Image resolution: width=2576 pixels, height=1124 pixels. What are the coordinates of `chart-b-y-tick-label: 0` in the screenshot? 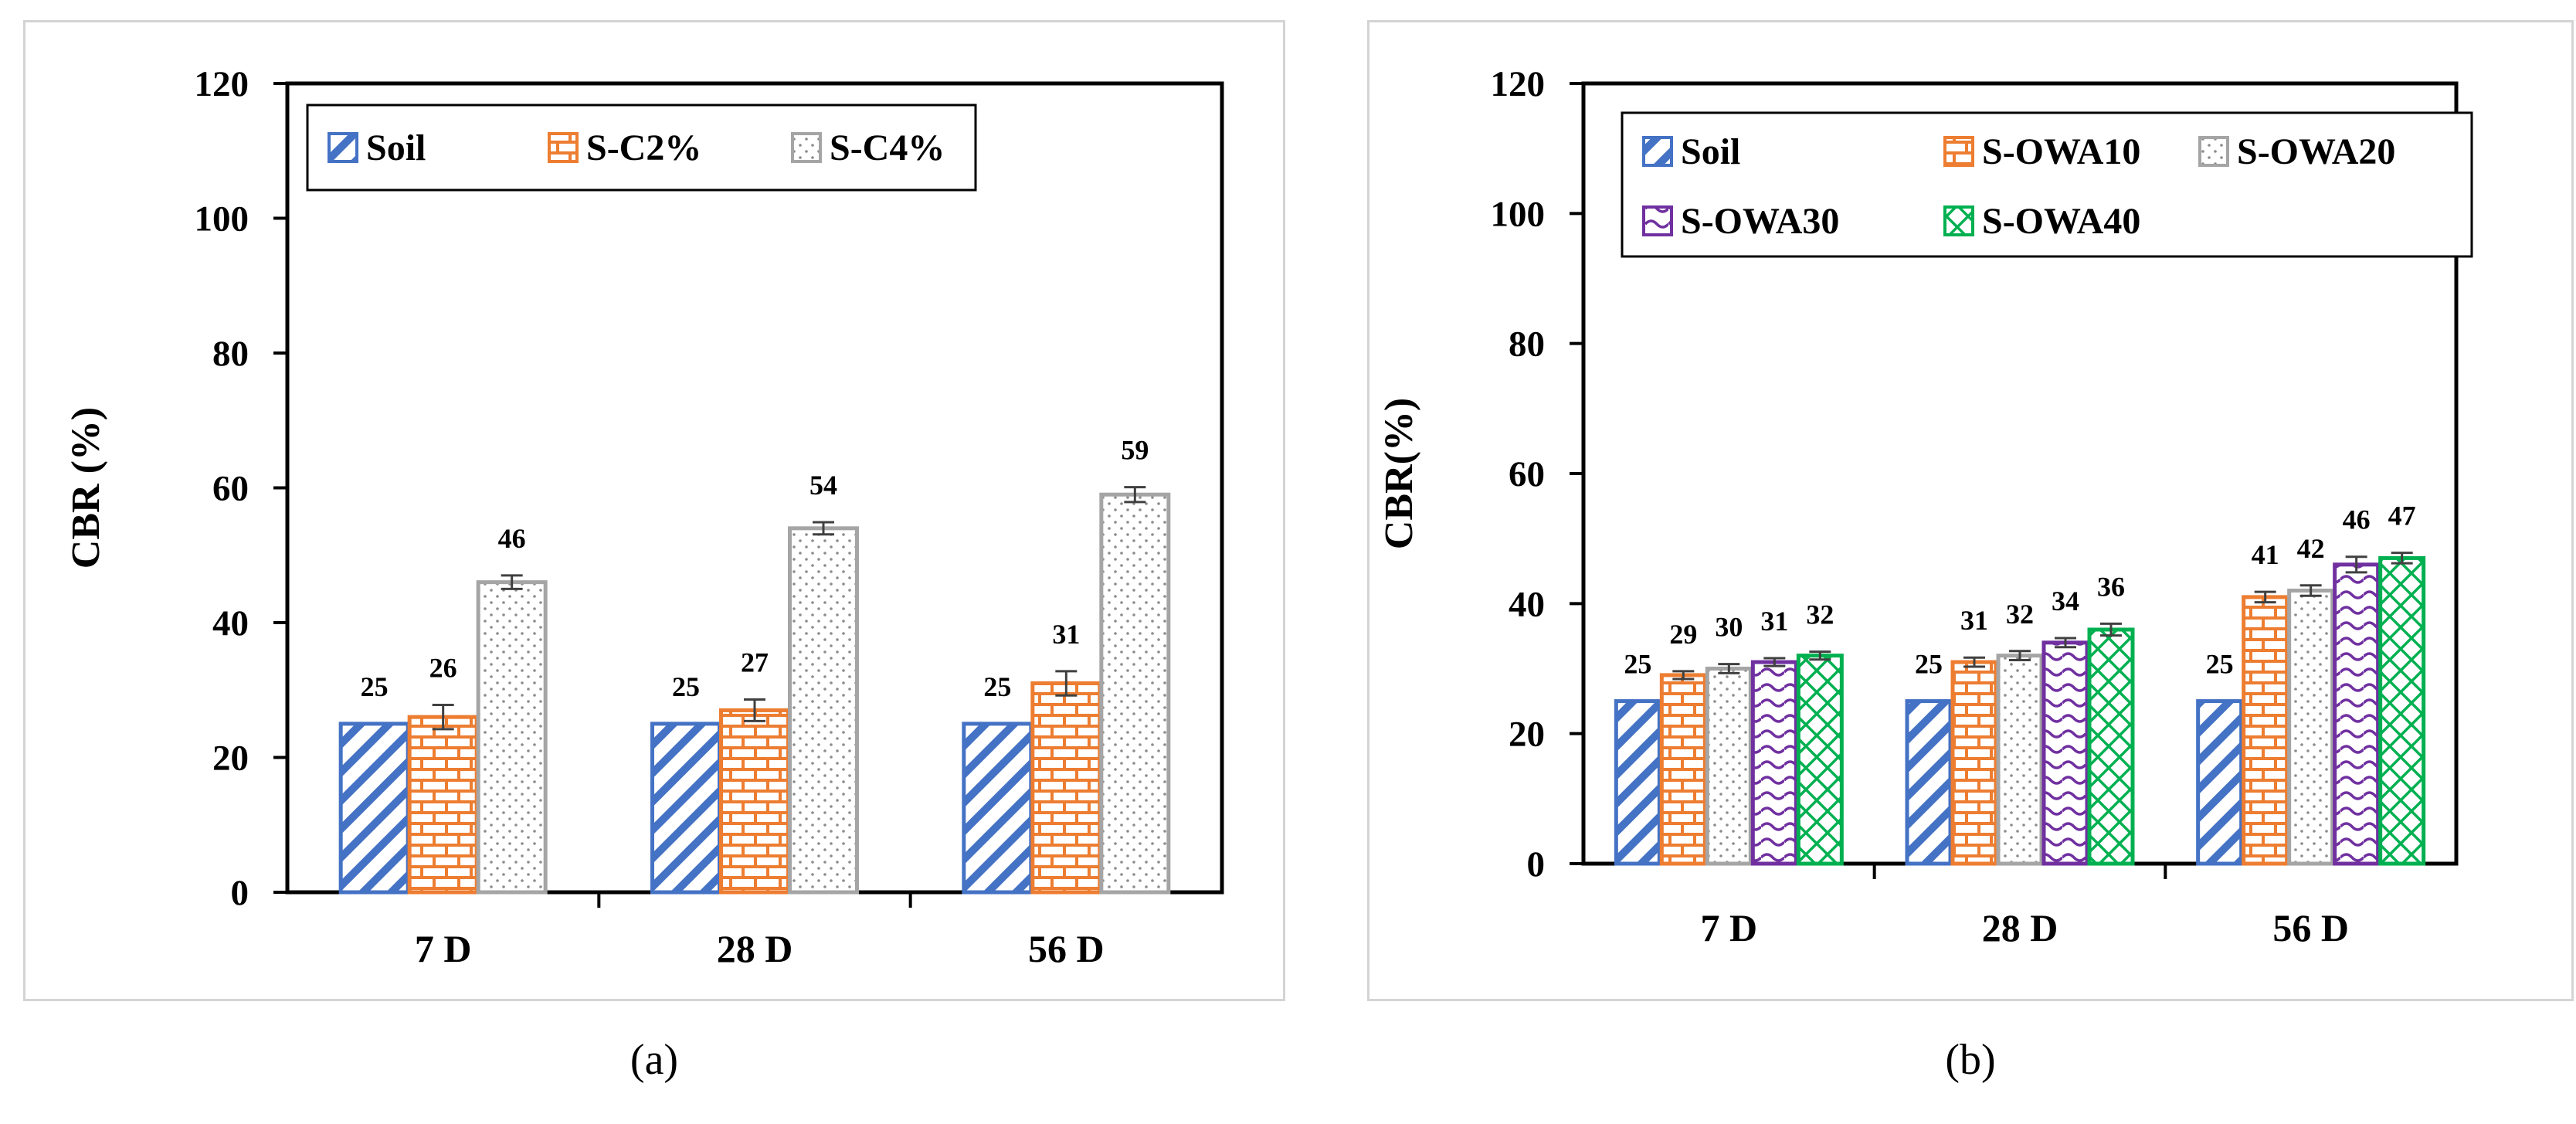 It's located at (1536, 864).